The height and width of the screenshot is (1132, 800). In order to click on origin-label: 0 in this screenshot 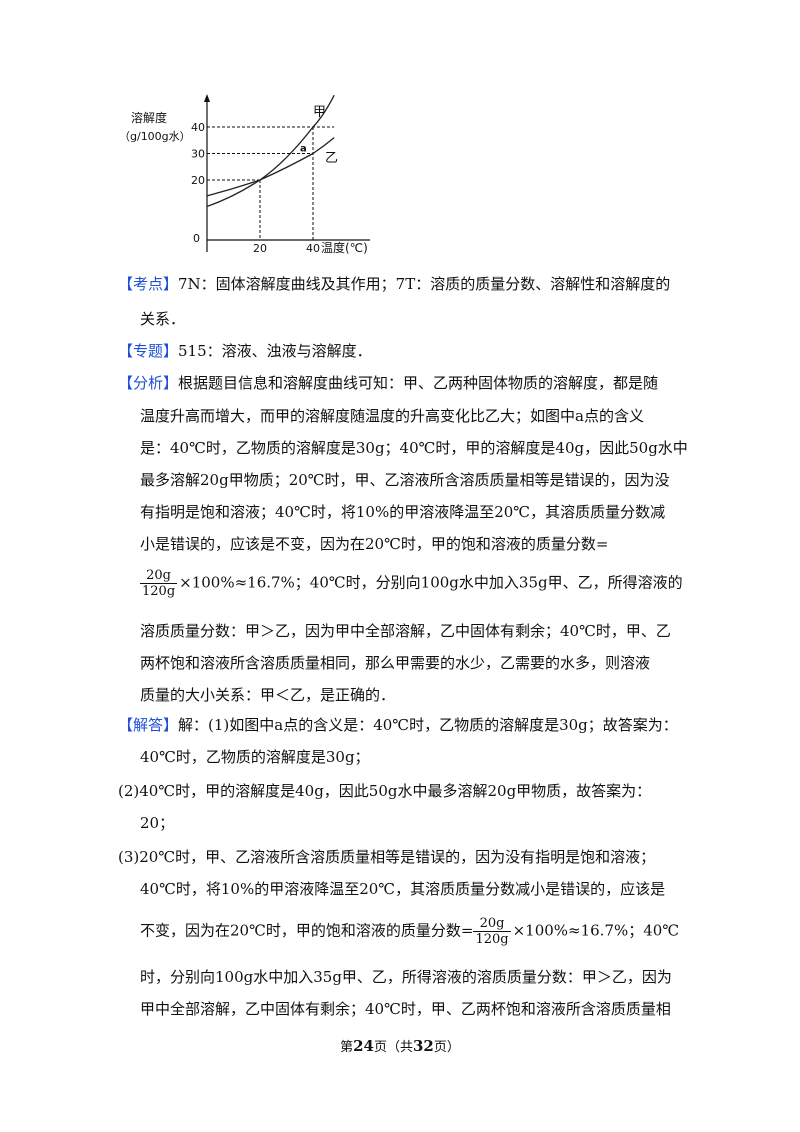, I will do `click(196, 238)`.